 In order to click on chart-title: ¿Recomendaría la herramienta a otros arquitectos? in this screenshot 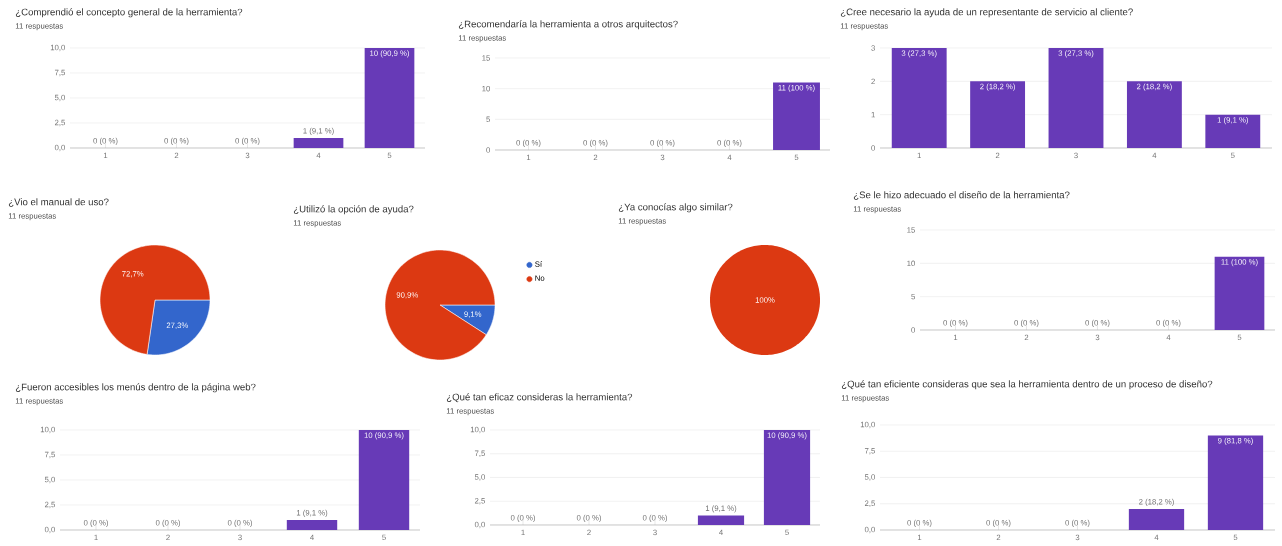, I will do `click(568, 25)`.